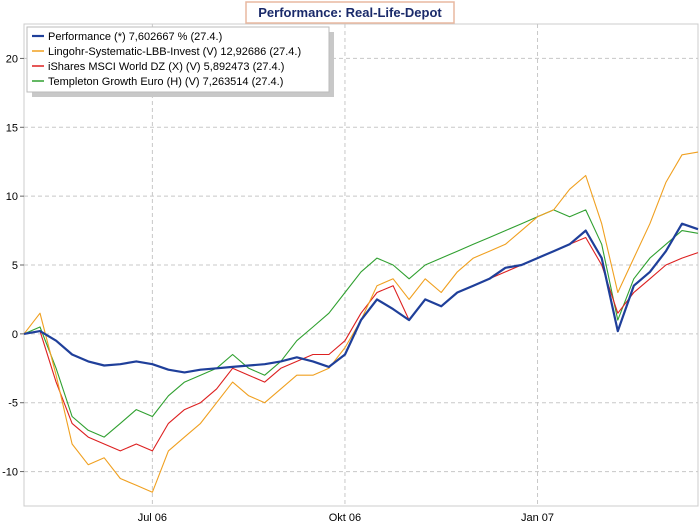  I want to click on y-tick-label: 5, so click(15, 266).